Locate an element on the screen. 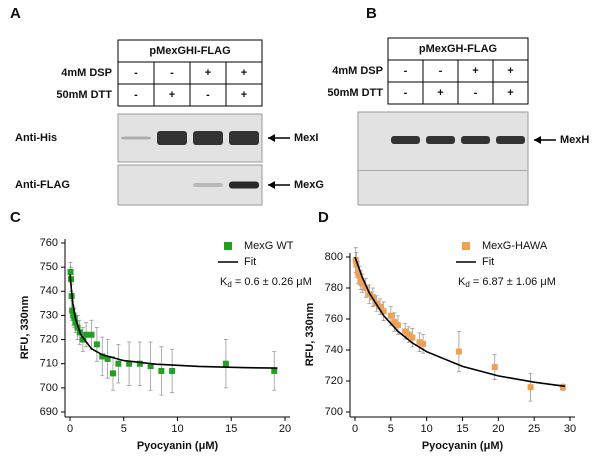  blot-divider is located at coordinates (443, 170).